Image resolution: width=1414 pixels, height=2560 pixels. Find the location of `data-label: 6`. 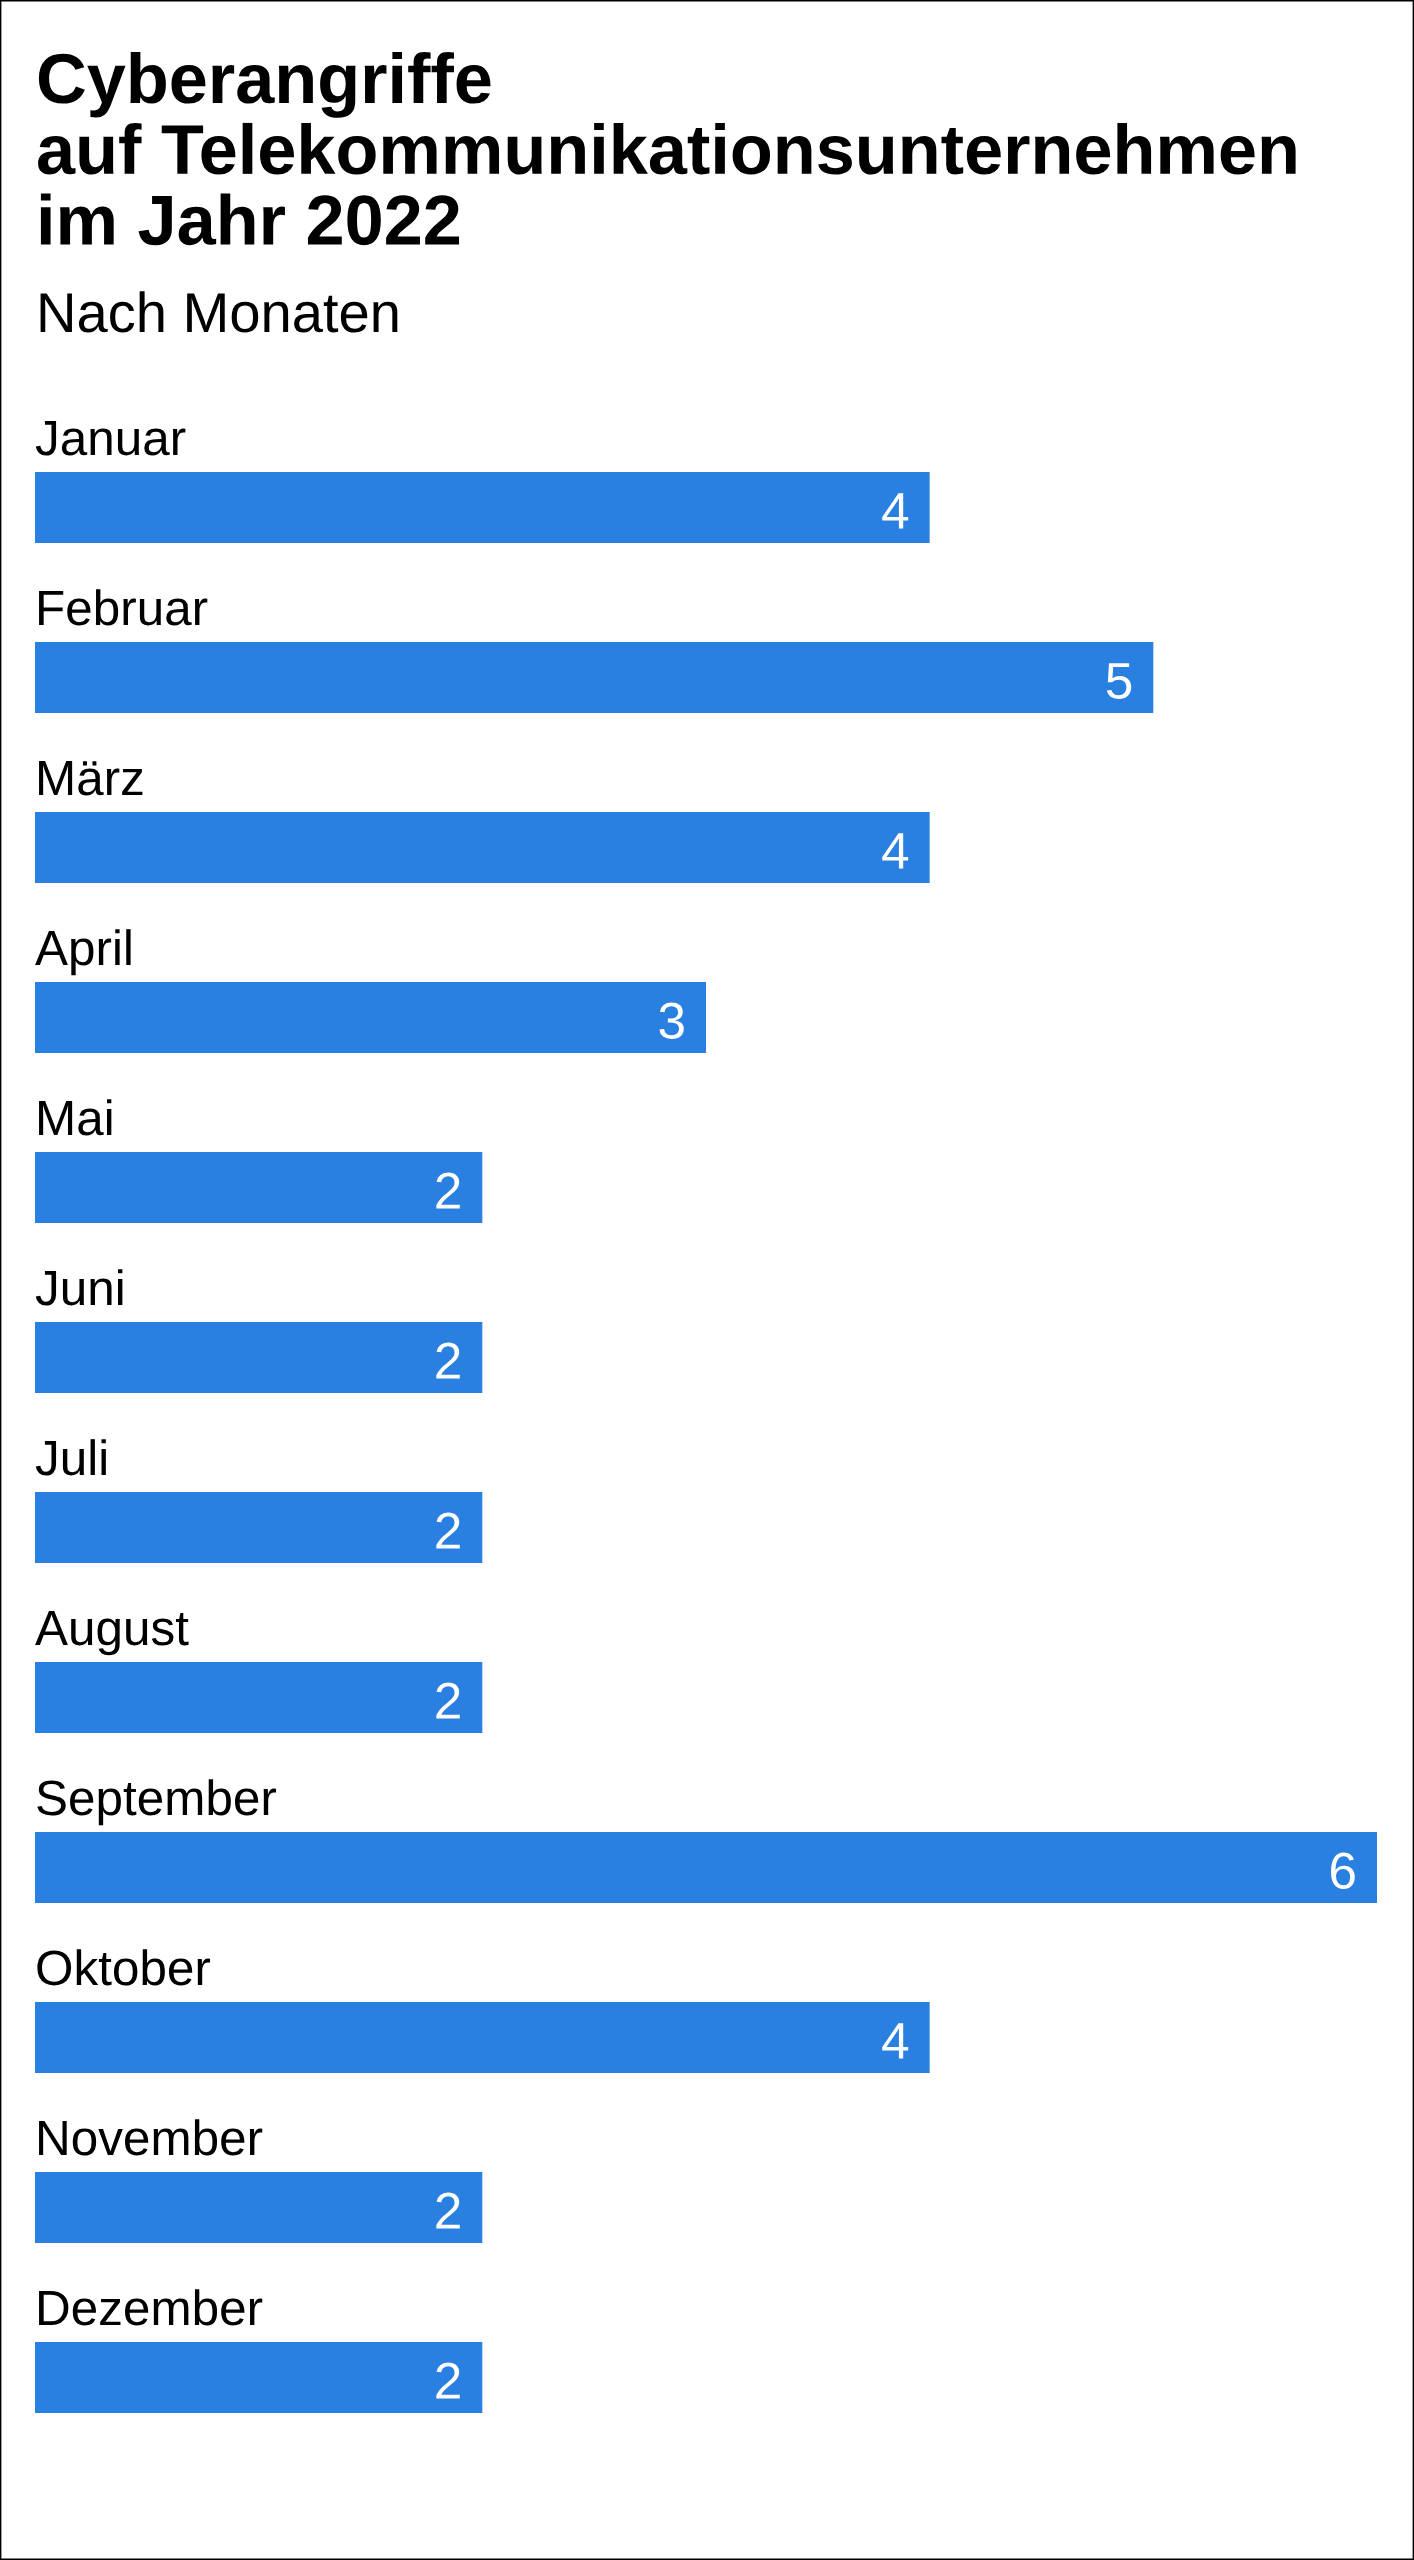

data-label: 6 is located at coordinates (1343, 1871).